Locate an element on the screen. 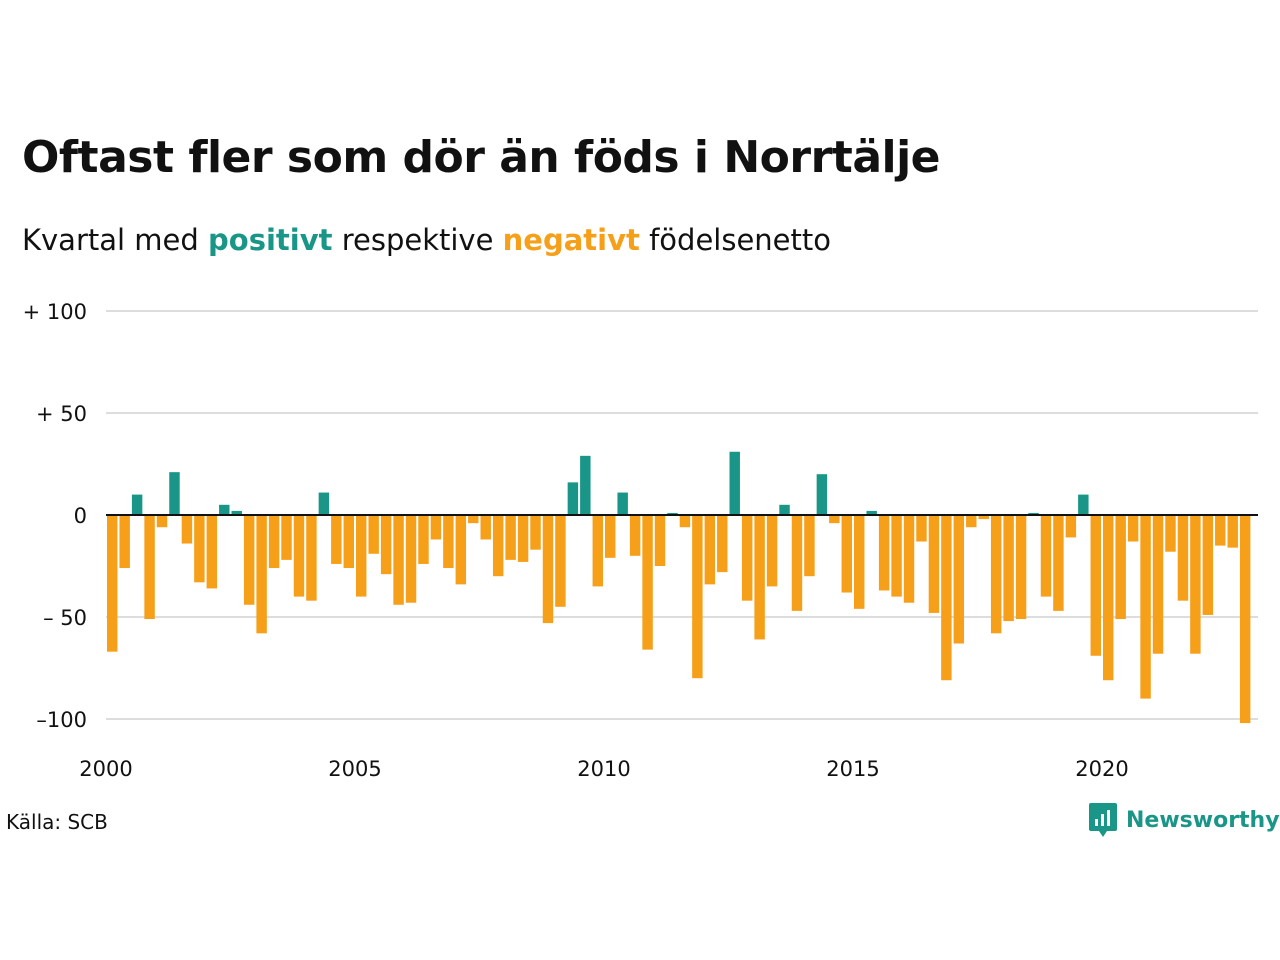 This screenshot has height=960, width=1280. bar: 2011K2: 1 is located at coordinates (672, 513).